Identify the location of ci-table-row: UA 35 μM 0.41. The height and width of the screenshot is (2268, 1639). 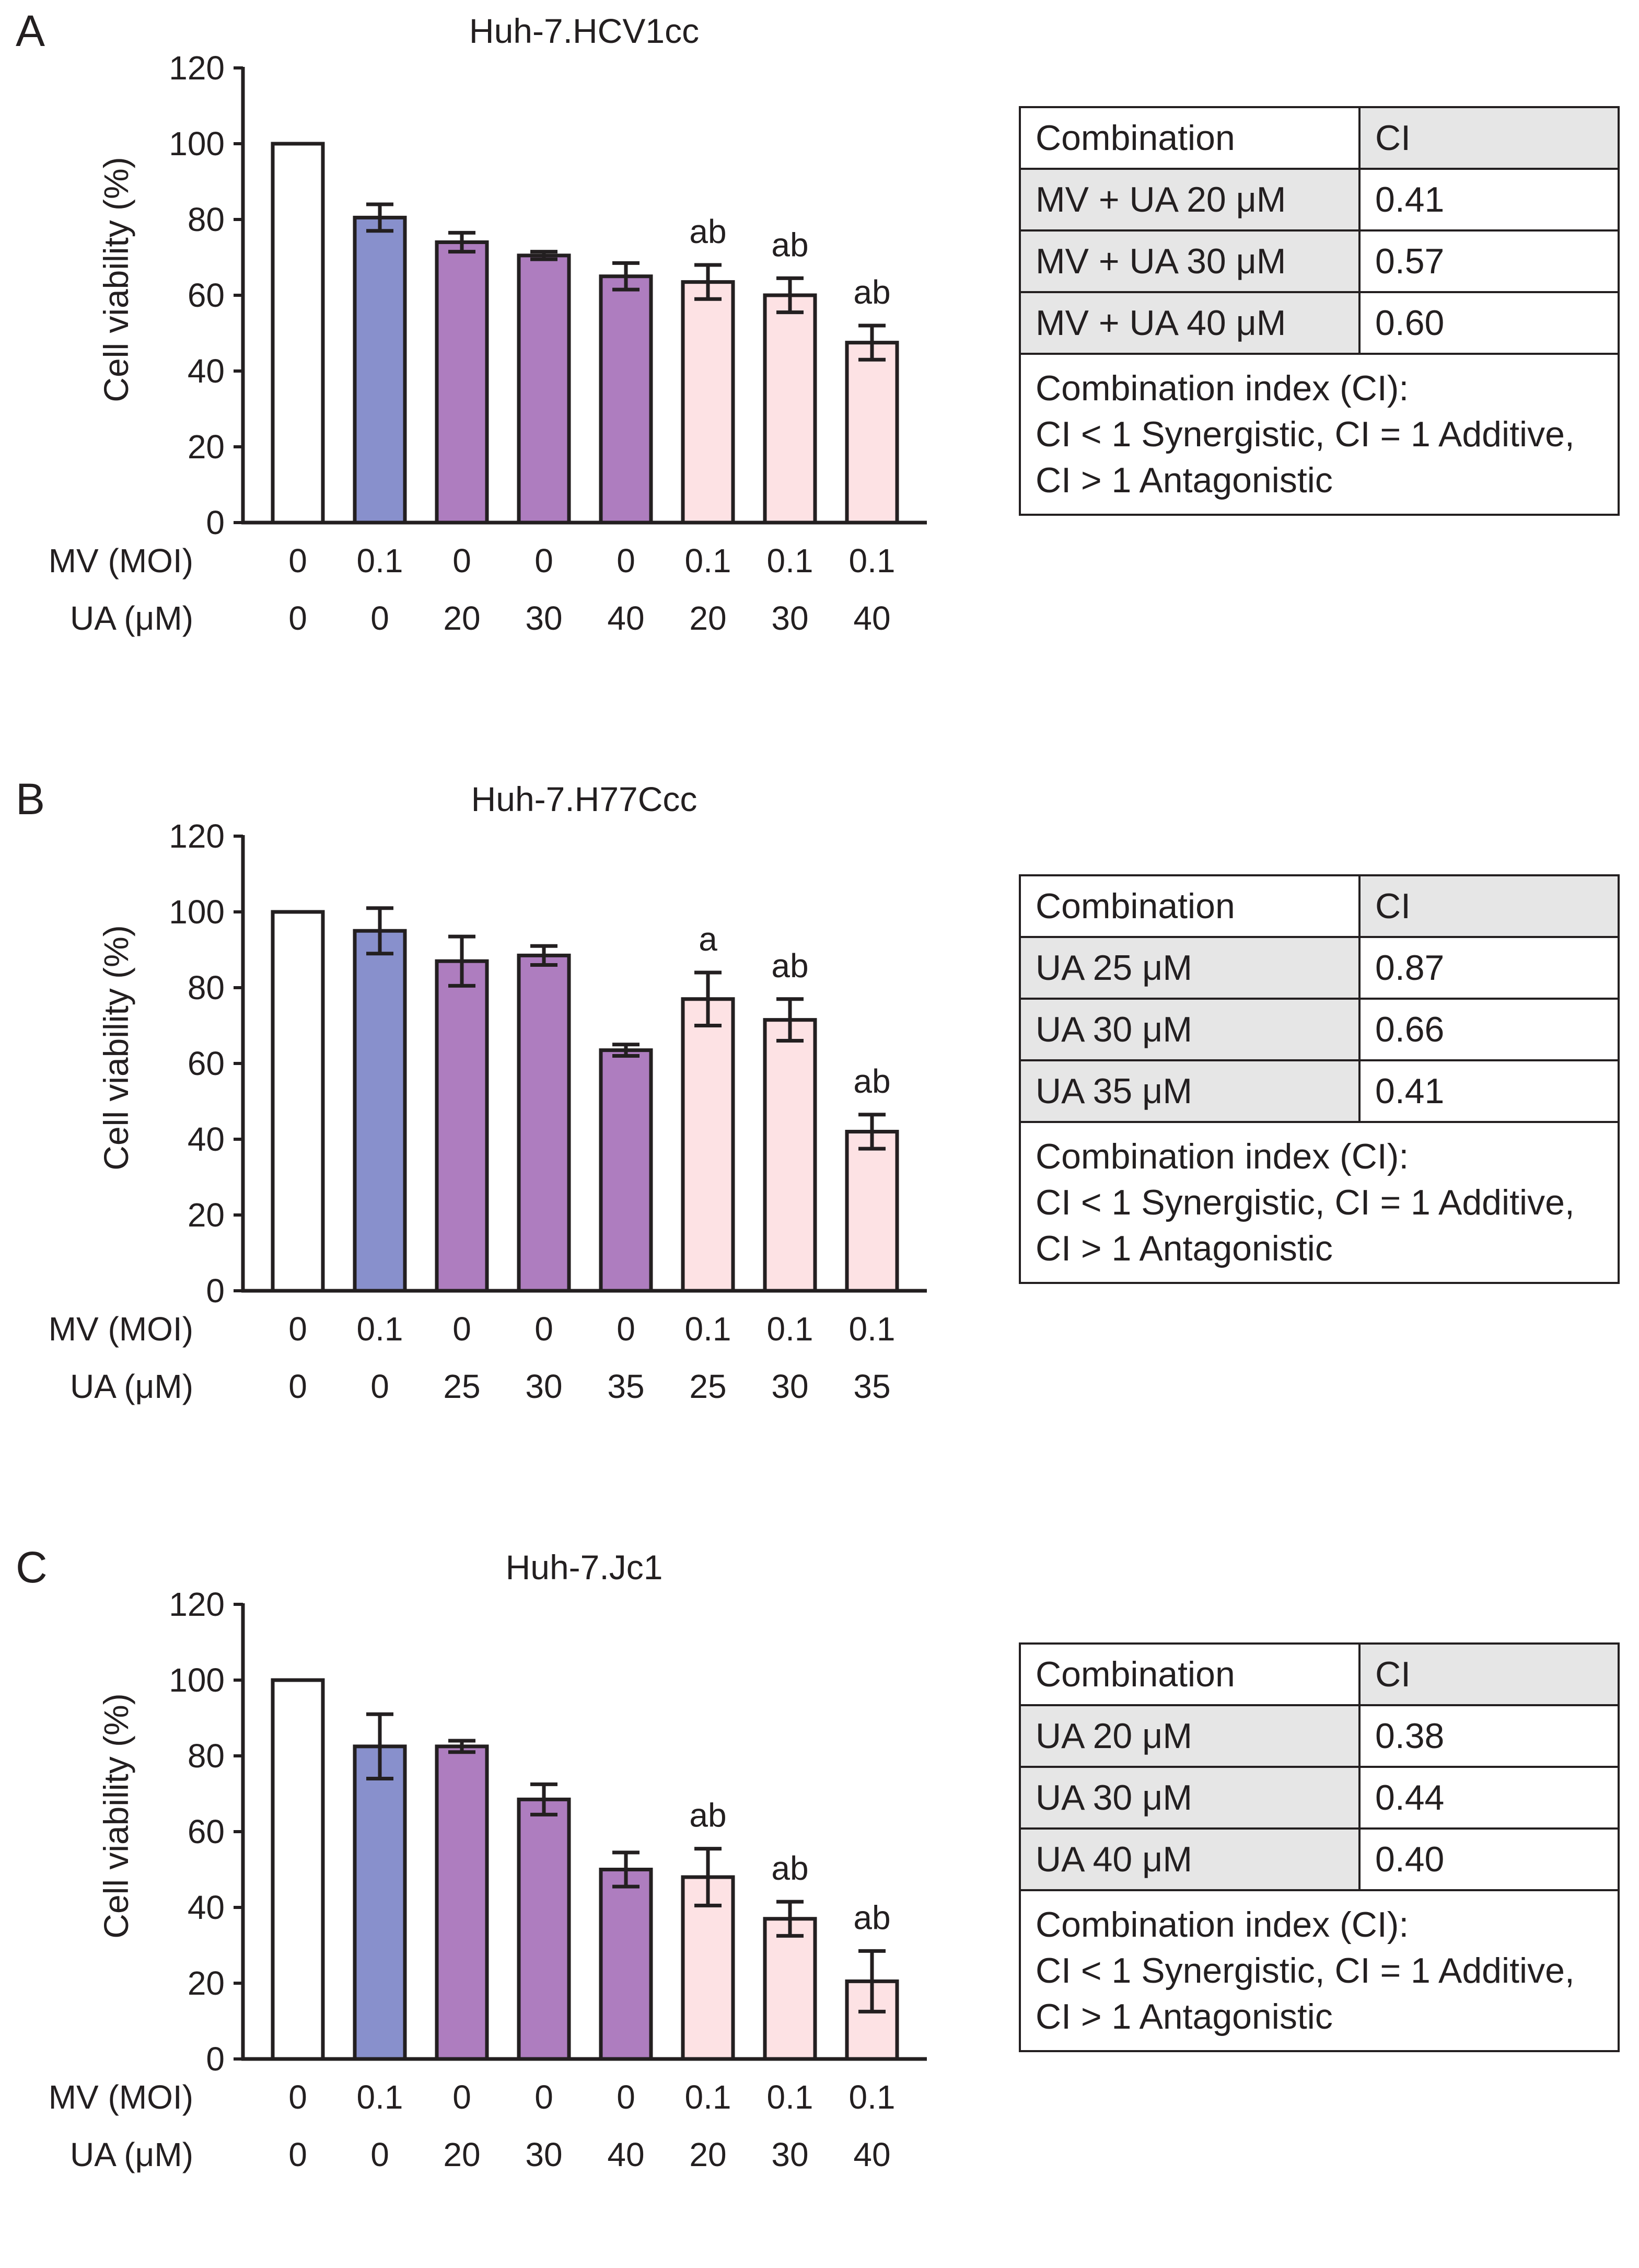
(1319, 1091).